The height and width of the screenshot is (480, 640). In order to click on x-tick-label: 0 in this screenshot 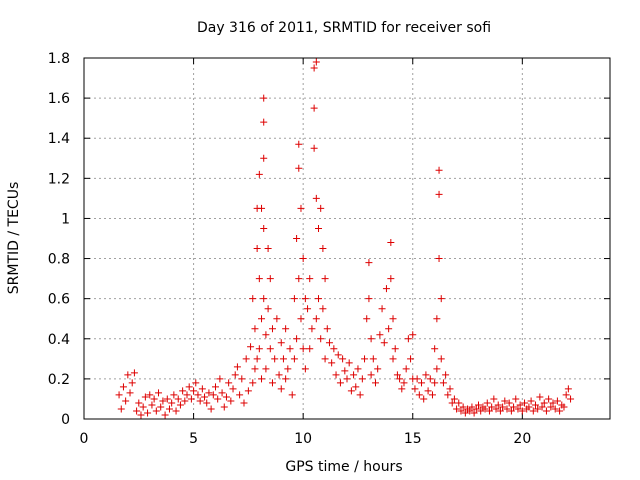, I will do `click(84, 439)`.